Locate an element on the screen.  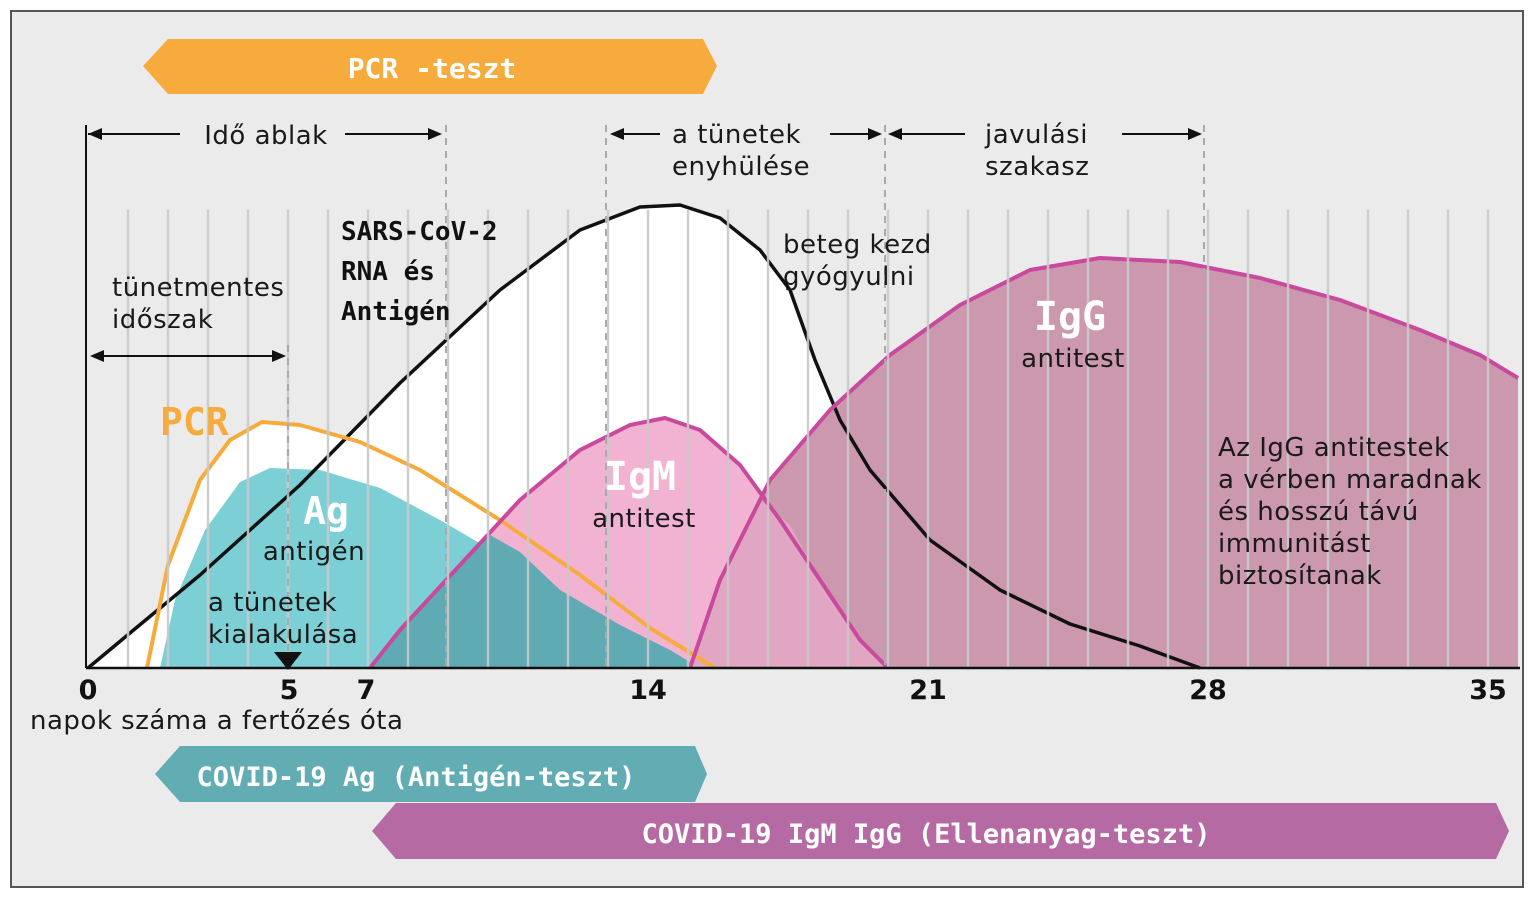
onset-marker-icon is located at coordinates (288, 661).